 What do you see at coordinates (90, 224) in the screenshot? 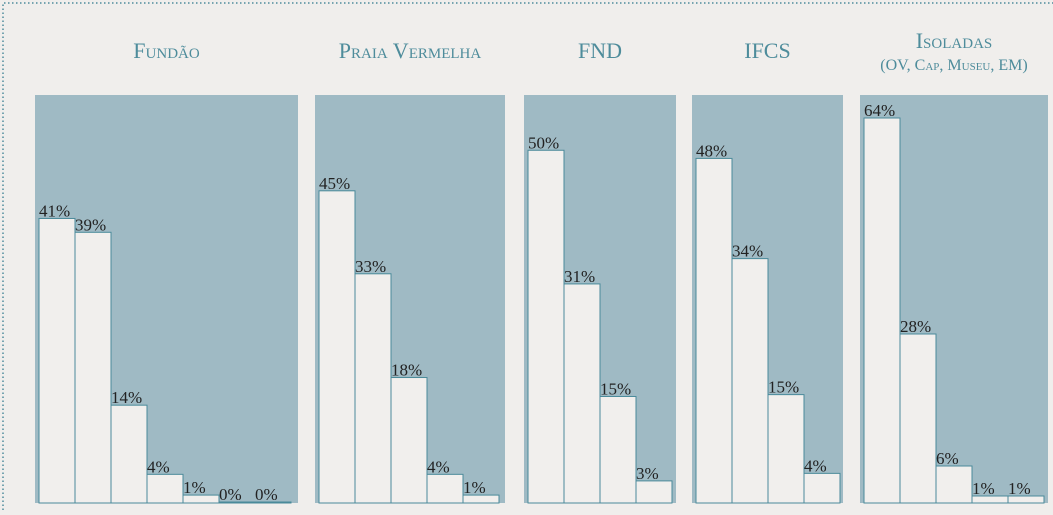
I see `value-label: 39%` at bounding box center [90, 224].